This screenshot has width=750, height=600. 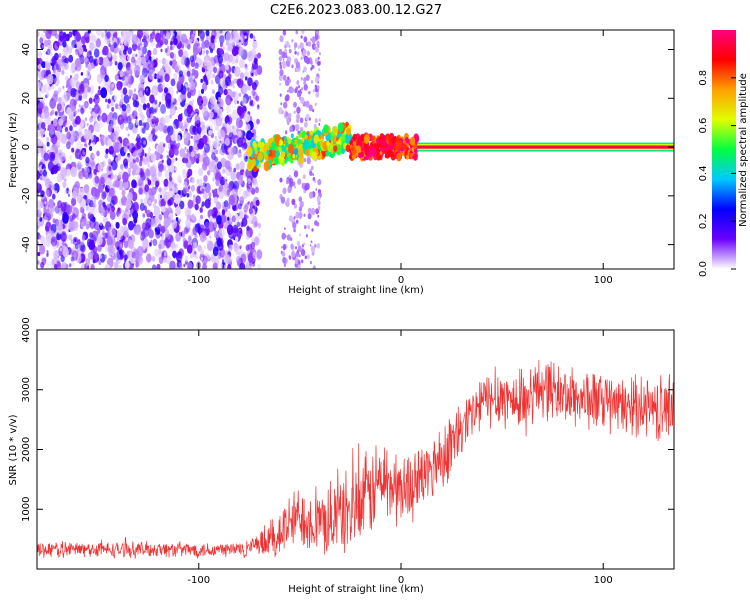 What do you see at coordinates (26, 329) in the screenshot?
I see `y-tick-label: 4000` at bounding box center [26, 329].